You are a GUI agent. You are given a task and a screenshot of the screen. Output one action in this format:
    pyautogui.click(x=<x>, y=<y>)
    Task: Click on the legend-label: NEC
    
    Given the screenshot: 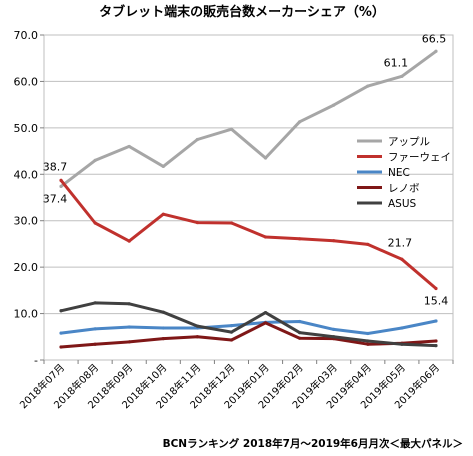 What is the action you would take?
    pyautogui.click(x=399, y=173)
    